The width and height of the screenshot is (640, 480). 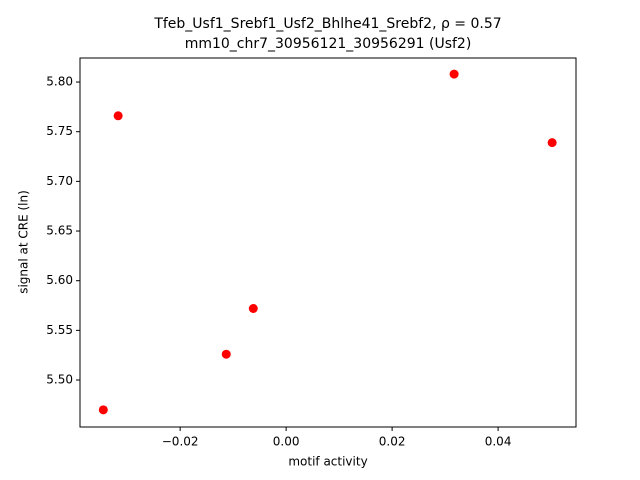 I want to click on y-tick-label: 5.65, so click(x=59, y=231).